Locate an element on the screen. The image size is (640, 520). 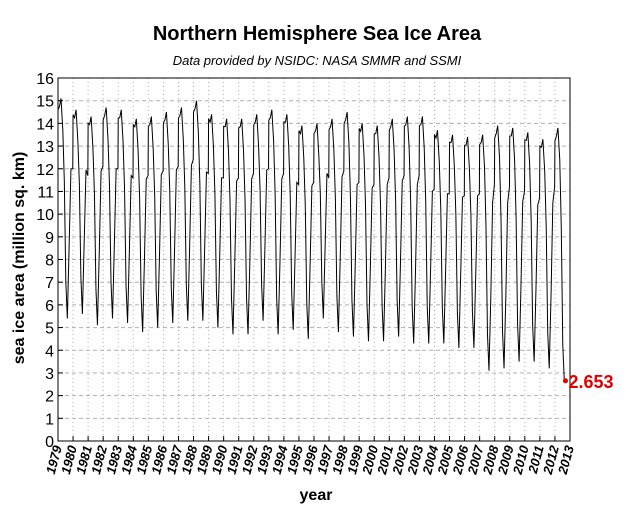
y-tick-label: 11 is located at coordinates (45, 192).